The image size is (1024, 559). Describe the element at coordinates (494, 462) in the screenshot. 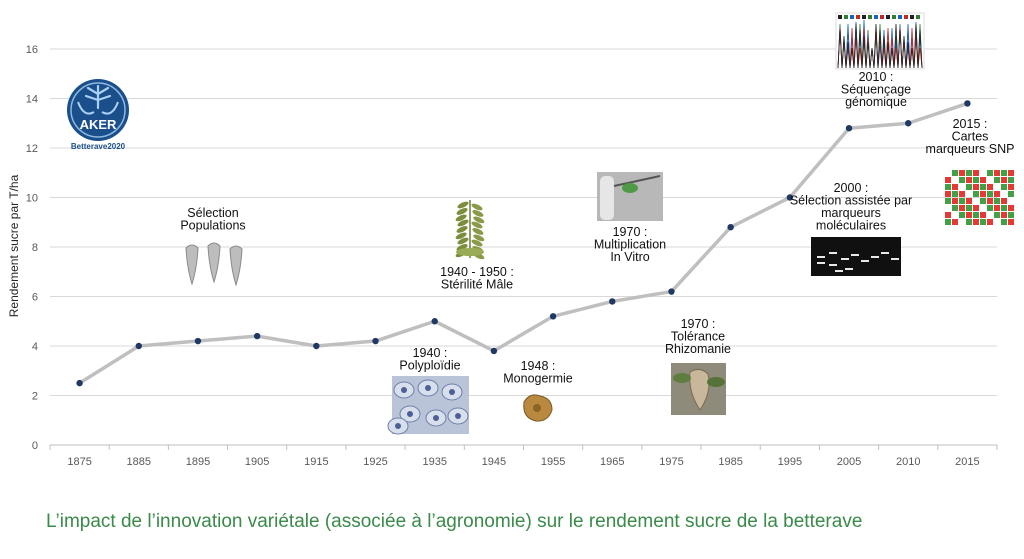

I see `x-tick-label: 1945` at that location.